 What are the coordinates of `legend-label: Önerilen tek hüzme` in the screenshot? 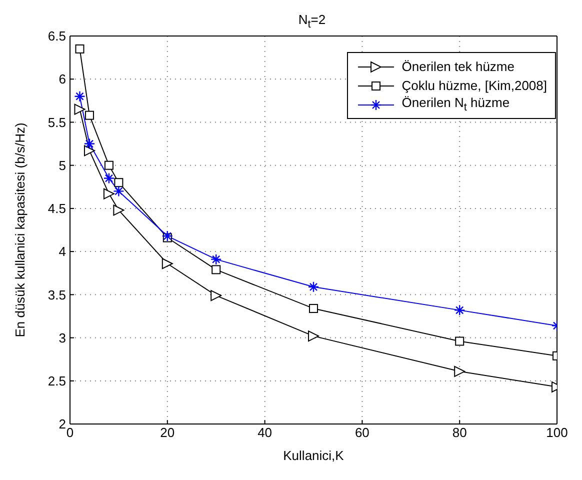 It's located at (458, 66).